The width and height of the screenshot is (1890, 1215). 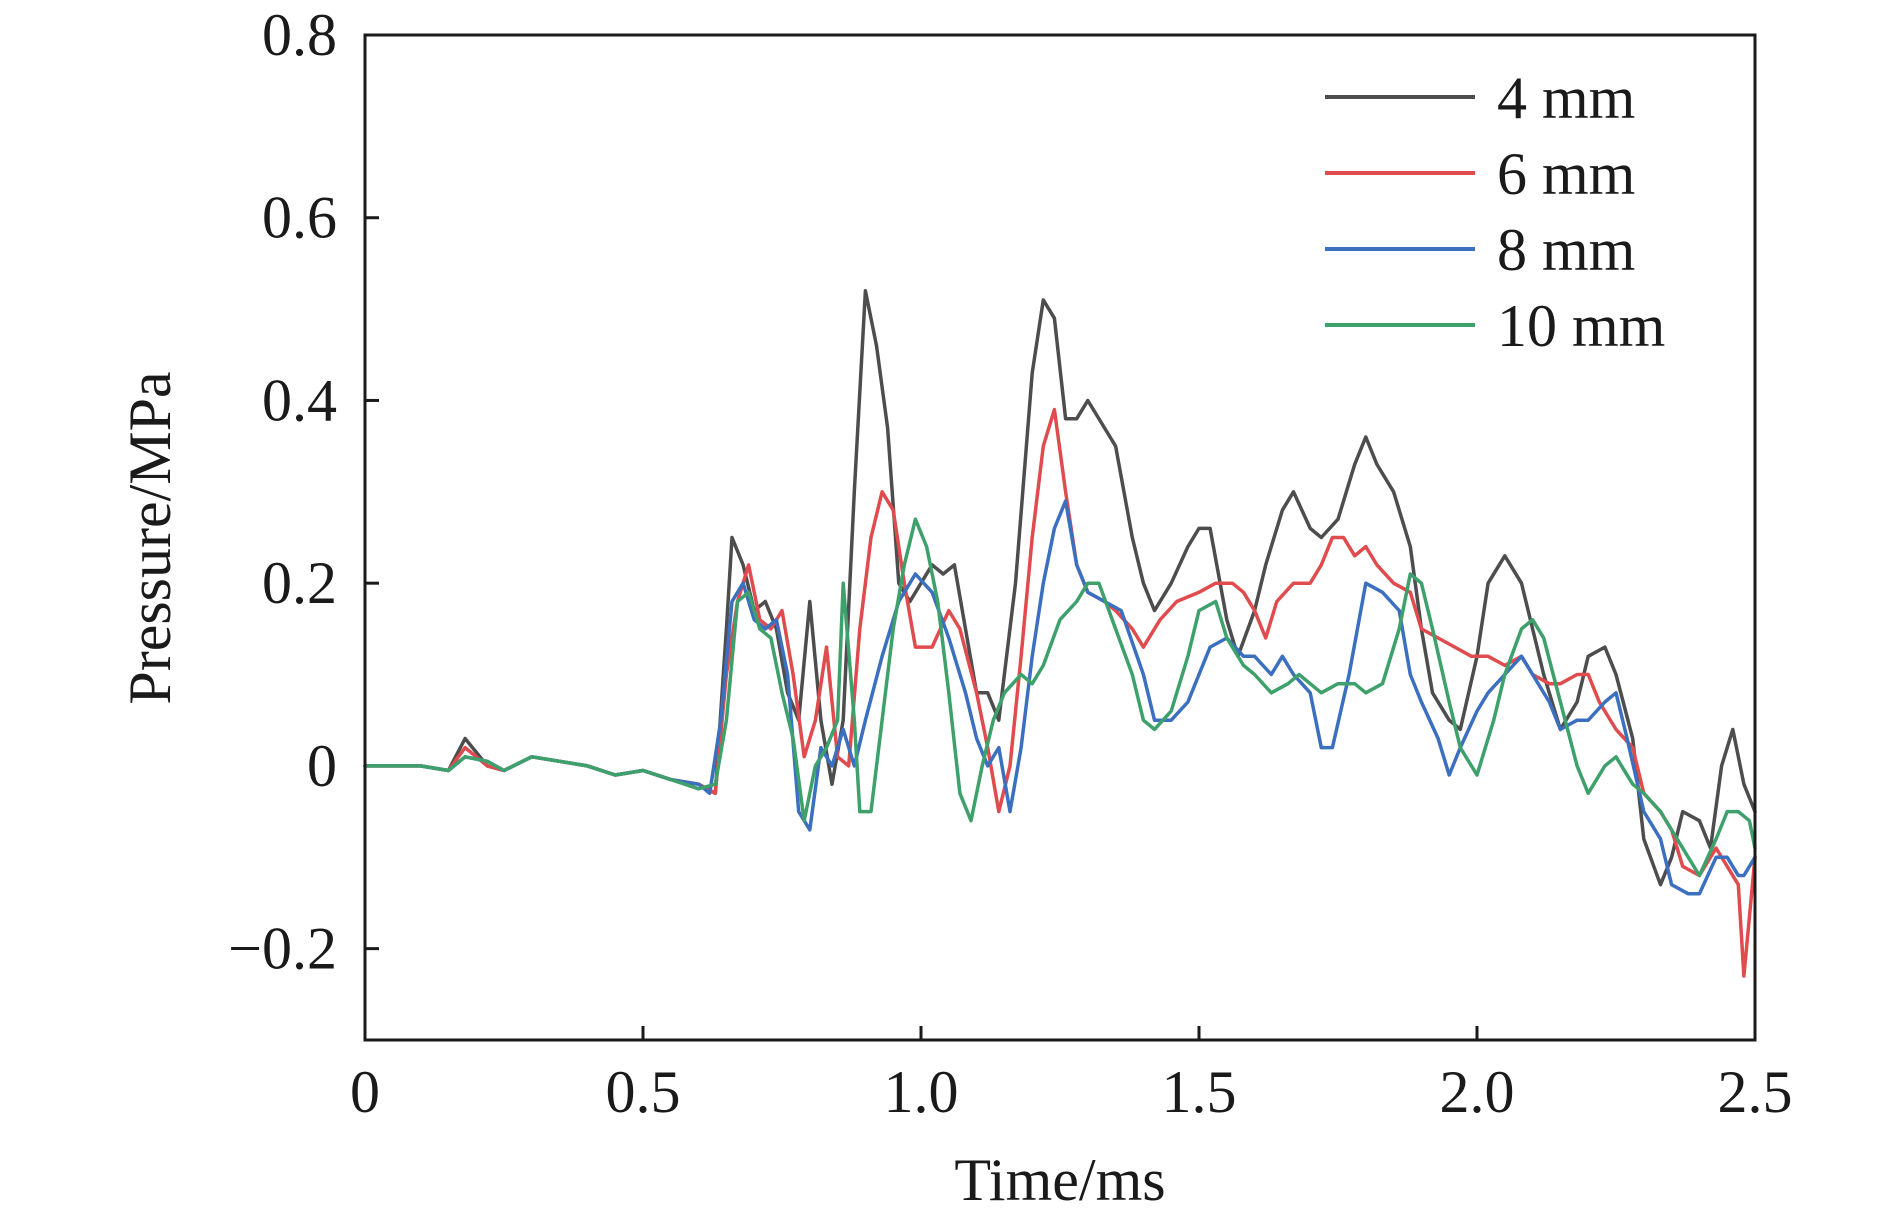 What do you see at coordinates (1566, 98) in the screenshot?
I see `legend-label: 4 mm` at bounding box center [1566, 98].